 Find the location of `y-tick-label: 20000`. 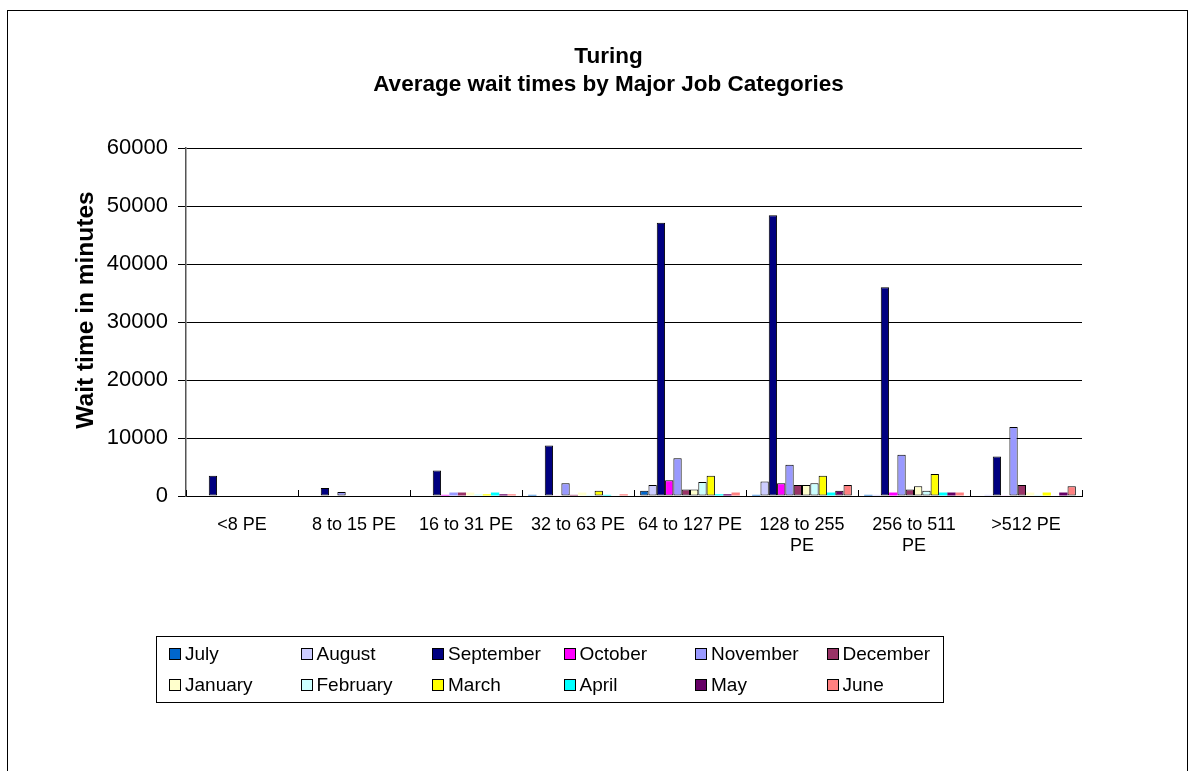

y-tick-label: 20000 is located at coordinates (137, 379).